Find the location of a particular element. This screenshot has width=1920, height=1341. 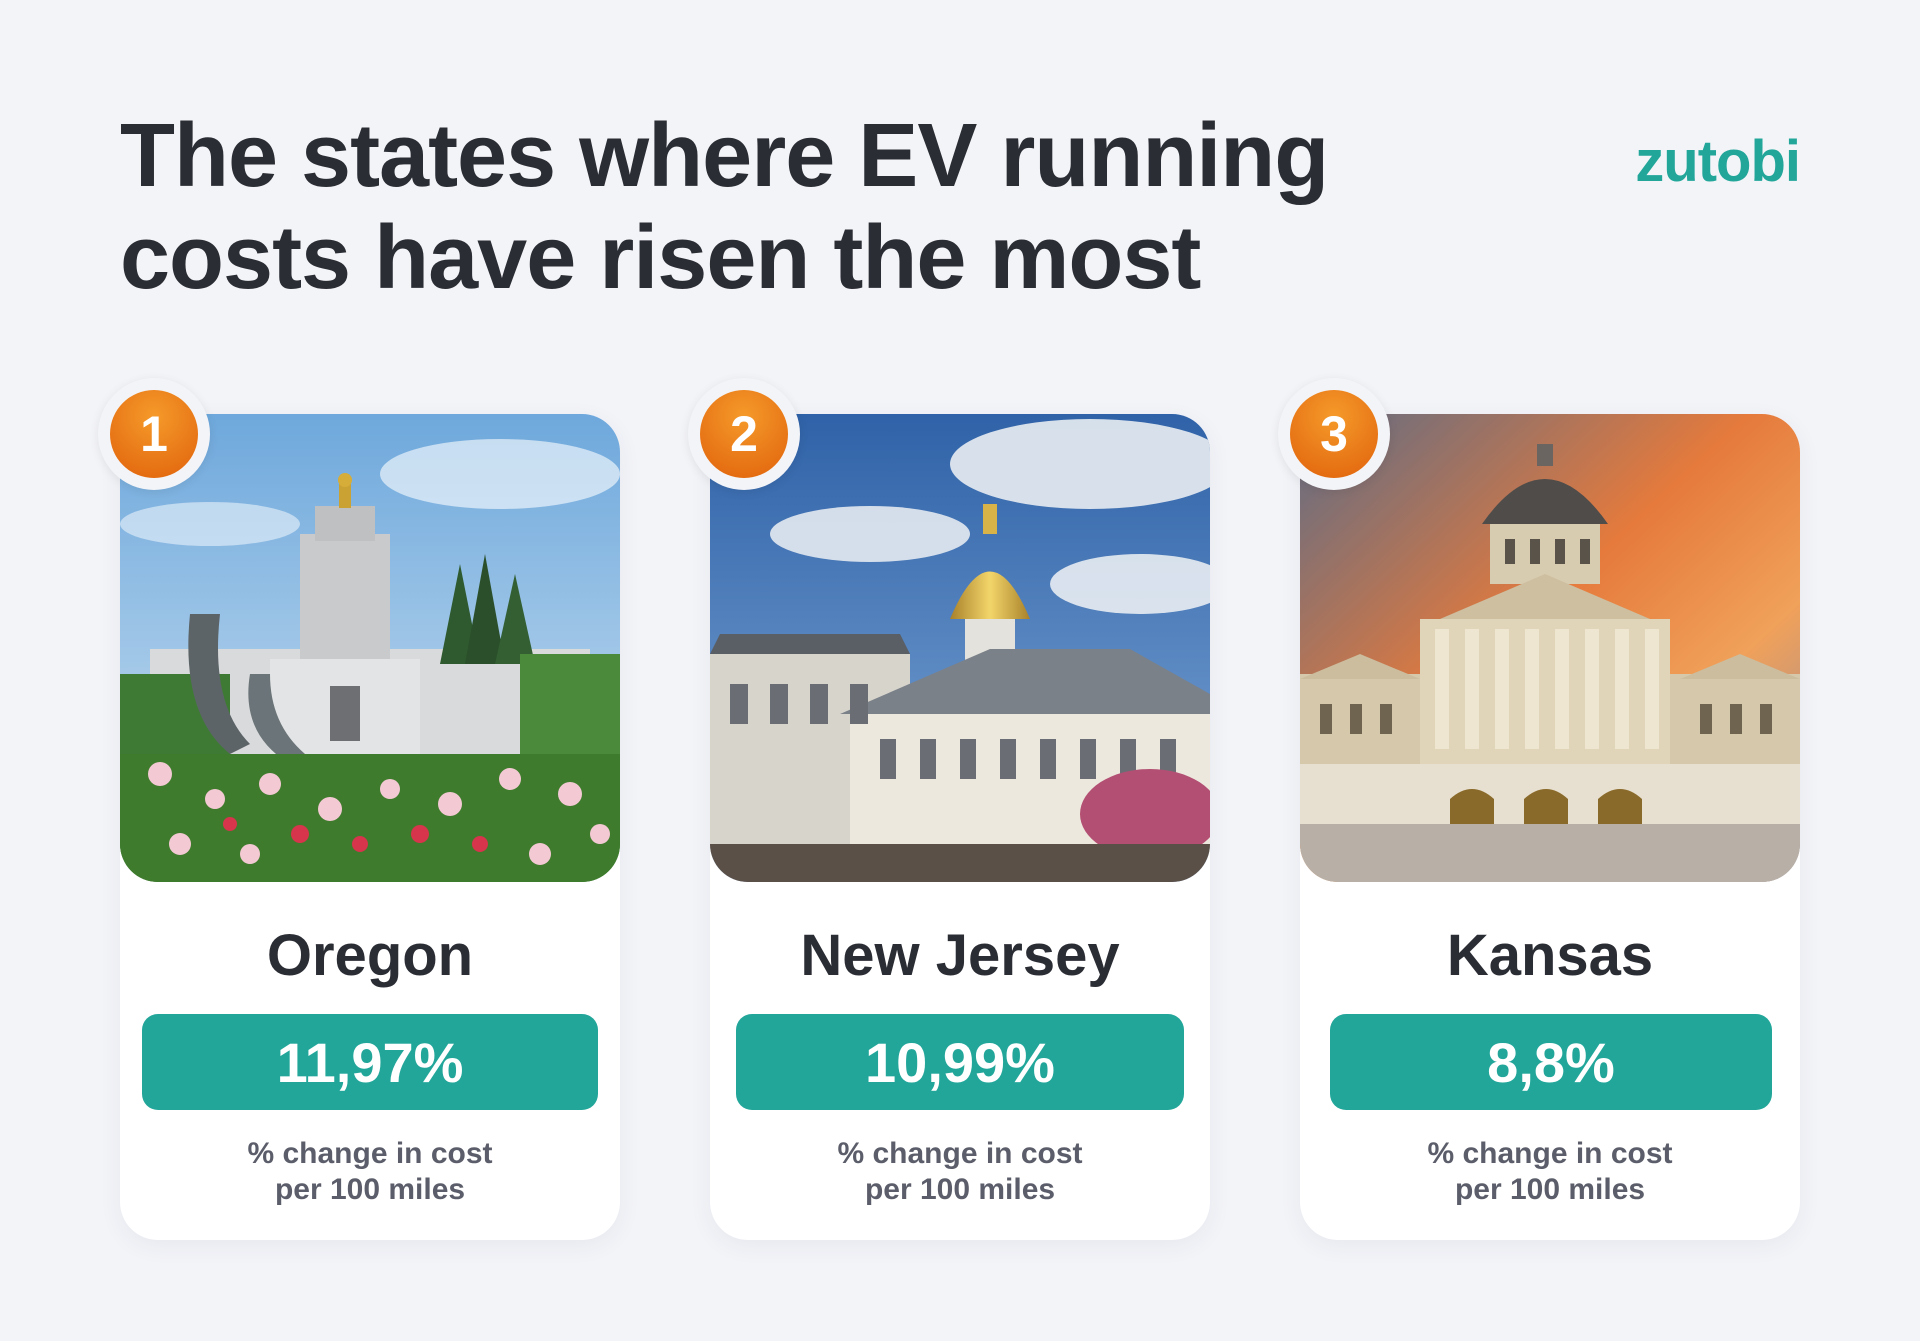

rank-badge: 1 is located at coordinates (154, 434).